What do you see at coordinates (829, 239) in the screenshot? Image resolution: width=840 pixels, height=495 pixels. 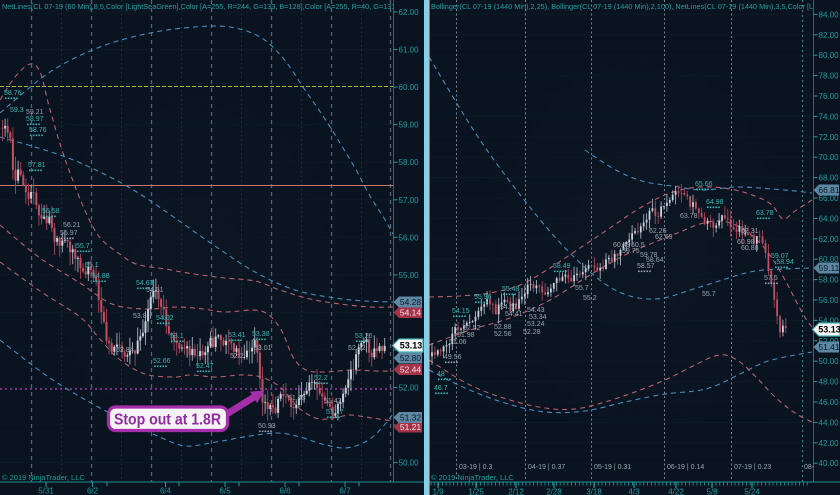 I see `svg-text: 62.00` at bounding box center [829, 239].